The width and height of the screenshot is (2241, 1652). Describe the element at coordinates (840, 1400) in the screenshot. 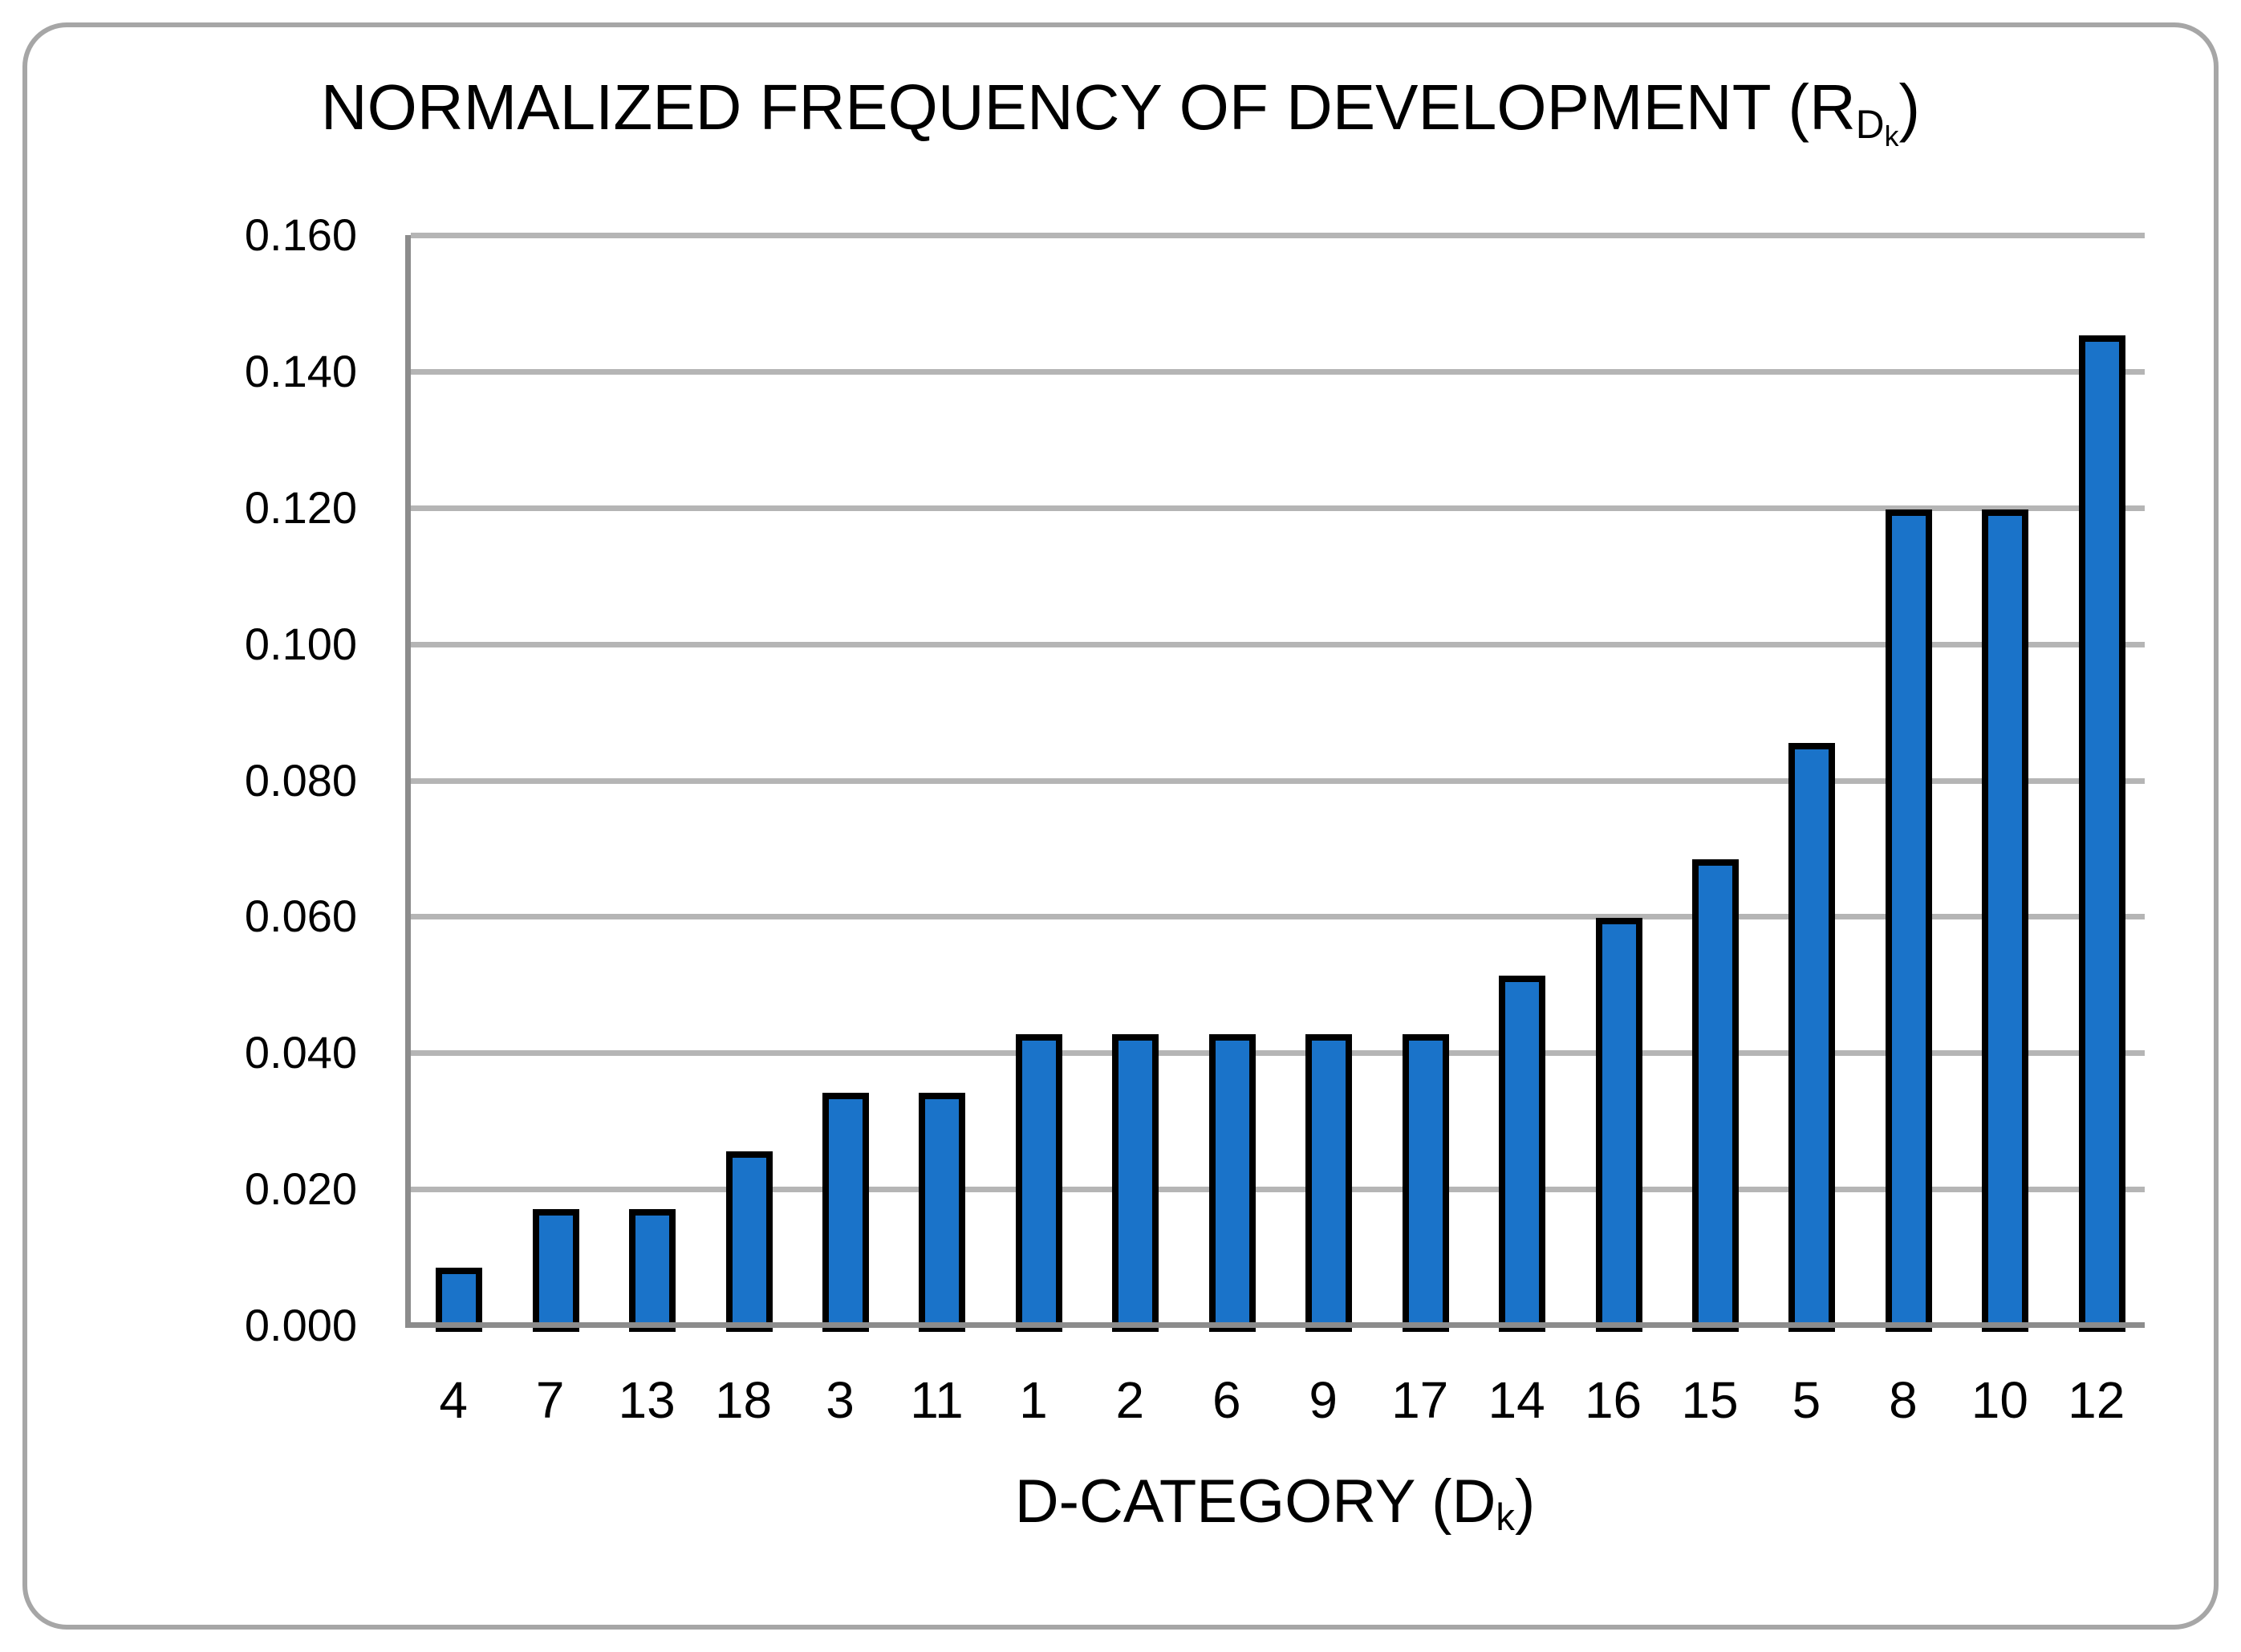

I see `x-axis-tick-label: 3` at that location.